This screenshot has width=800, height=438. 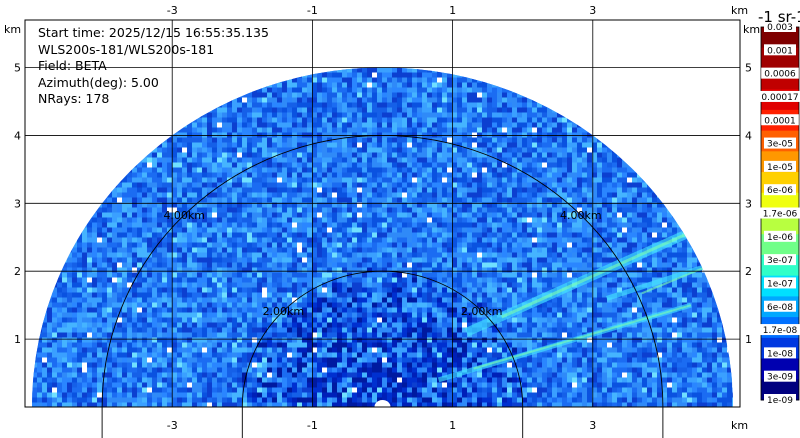 I want to click on colorbar-label-5: 3e-05, so click(x=780, y=145).